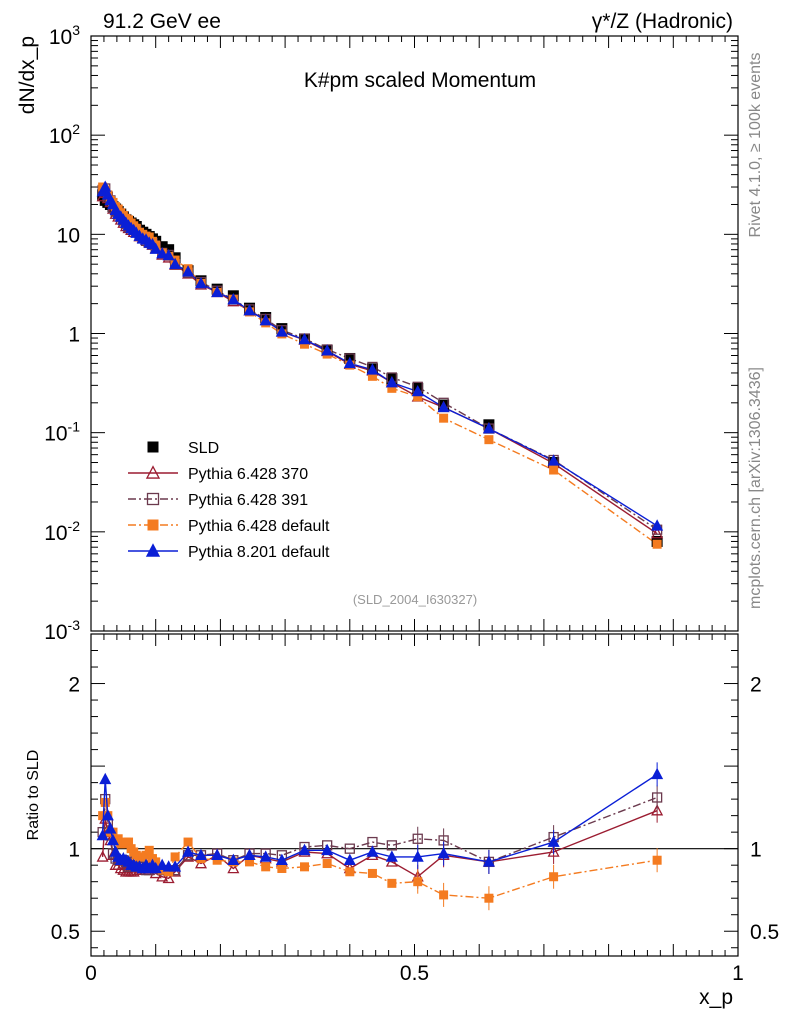 The height and width of the screenshot is (1024, 786). I want to click on legend-label: Pythia 8.201 default, so click(259, 552).